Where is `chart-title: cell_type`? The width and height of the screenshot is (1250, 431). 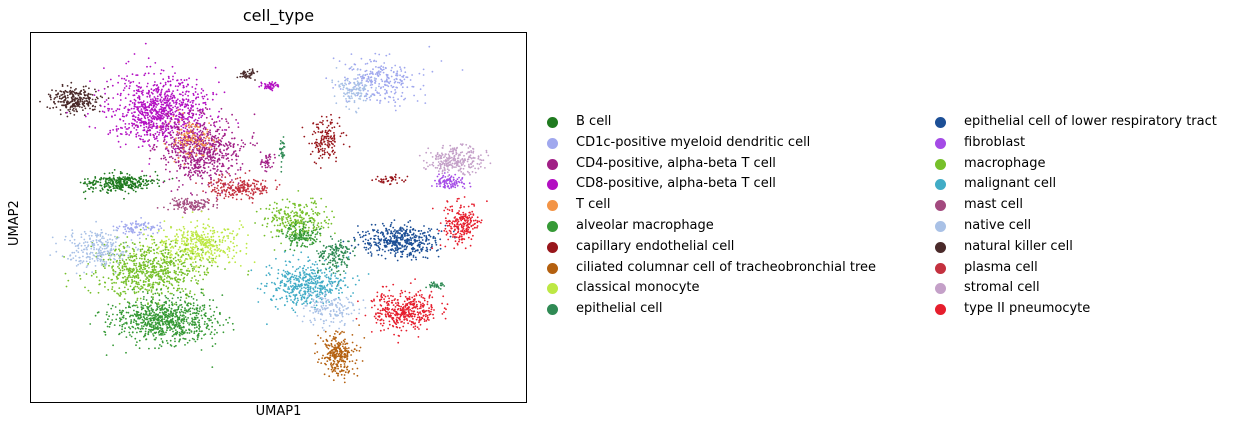
chart-title: cell_type is located at coordinates (278, 15).